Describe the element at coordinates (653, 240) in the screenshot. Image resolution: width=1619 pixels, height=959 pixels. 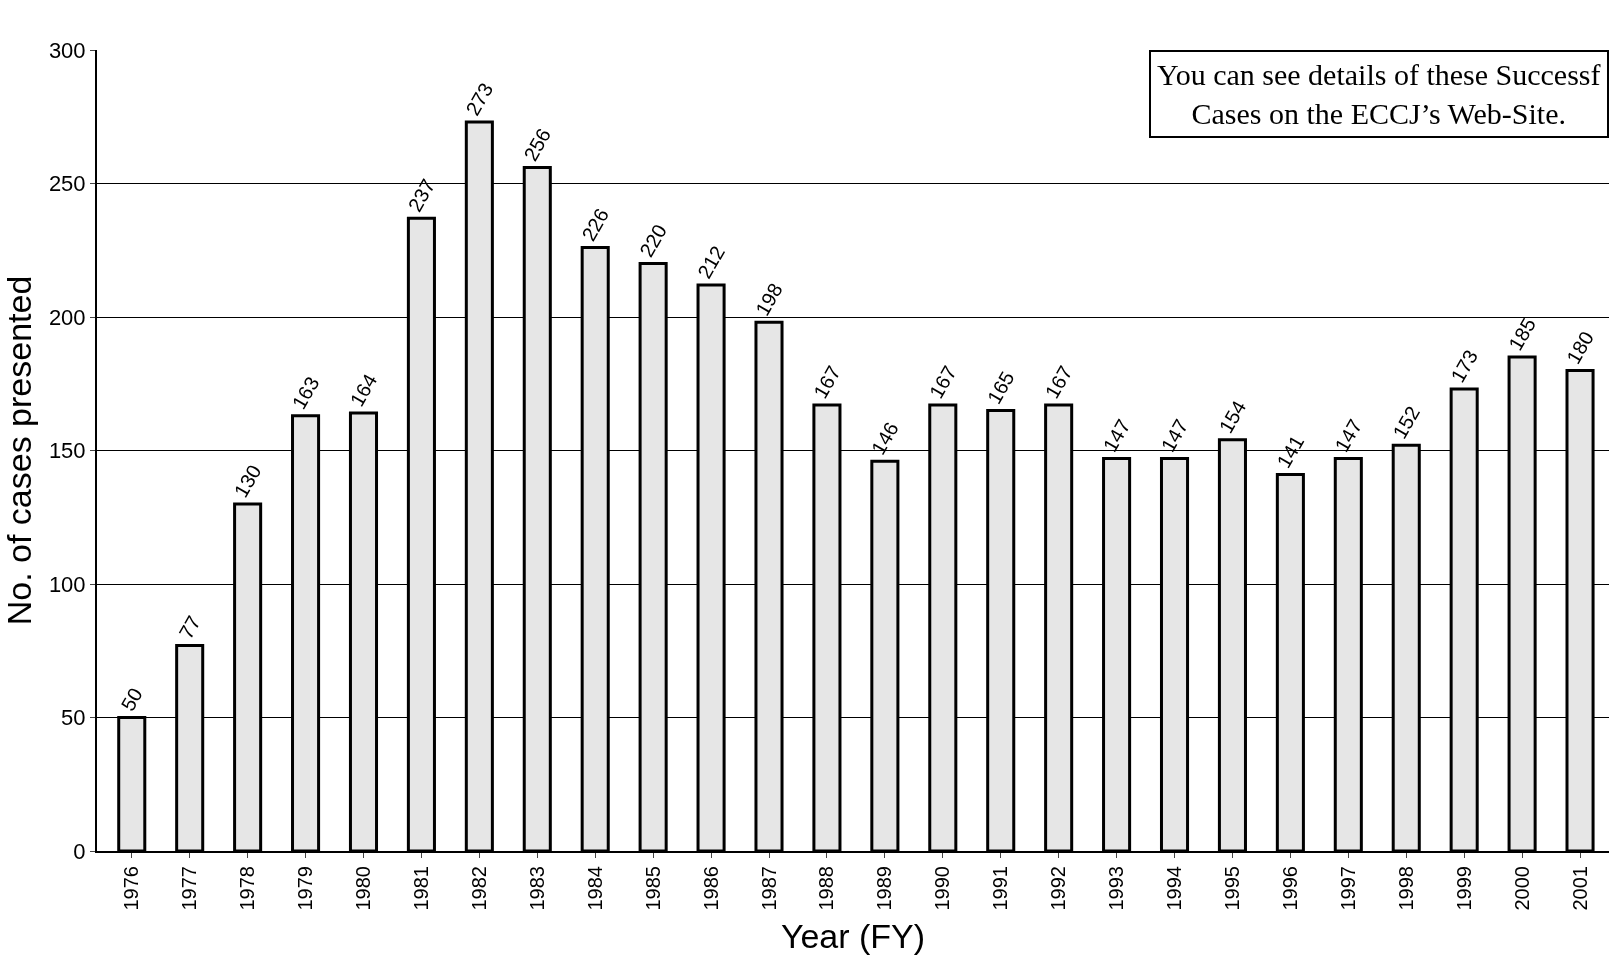
I see `data-label: 220` at that location.